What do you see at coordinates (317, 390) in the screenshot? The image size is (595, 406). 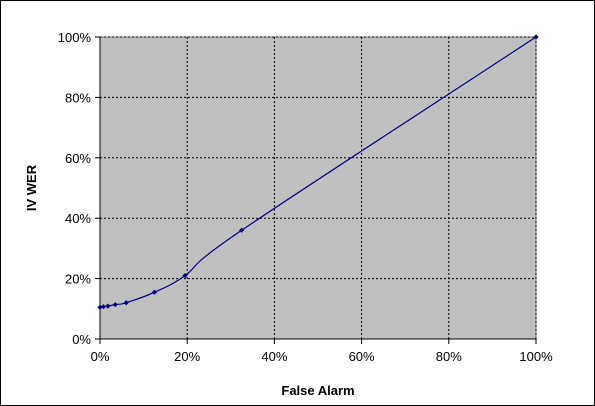 I see `x-axis-title: False Alarm` at bounding box center [317, 390].